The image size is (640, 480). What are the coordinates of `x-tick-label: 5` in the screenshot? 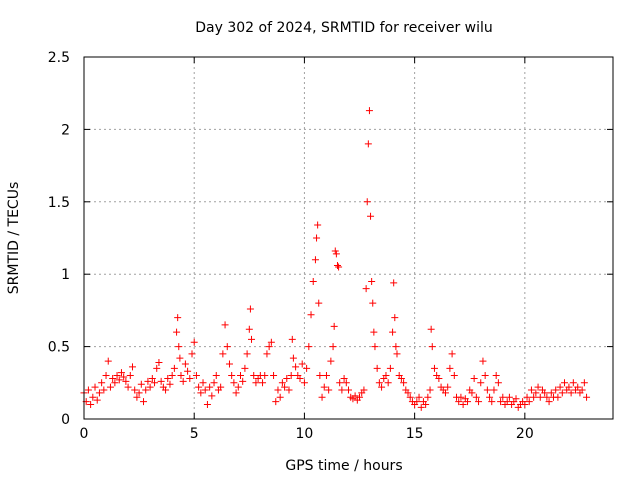 It's located at (194, 434).